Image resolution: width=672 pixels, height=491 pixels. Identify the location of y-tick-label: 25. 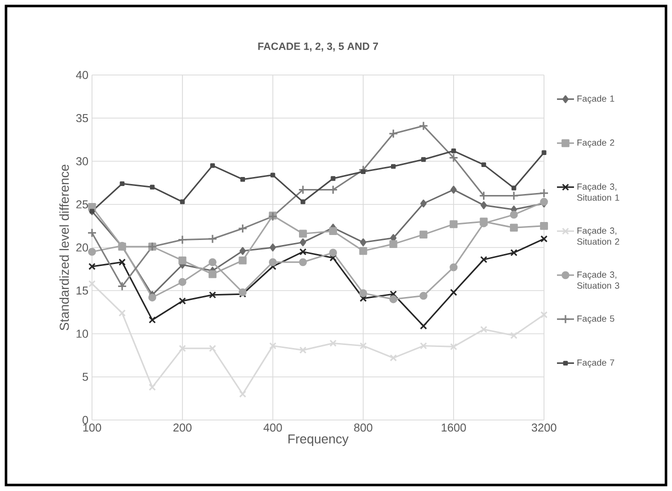
(82, 204).